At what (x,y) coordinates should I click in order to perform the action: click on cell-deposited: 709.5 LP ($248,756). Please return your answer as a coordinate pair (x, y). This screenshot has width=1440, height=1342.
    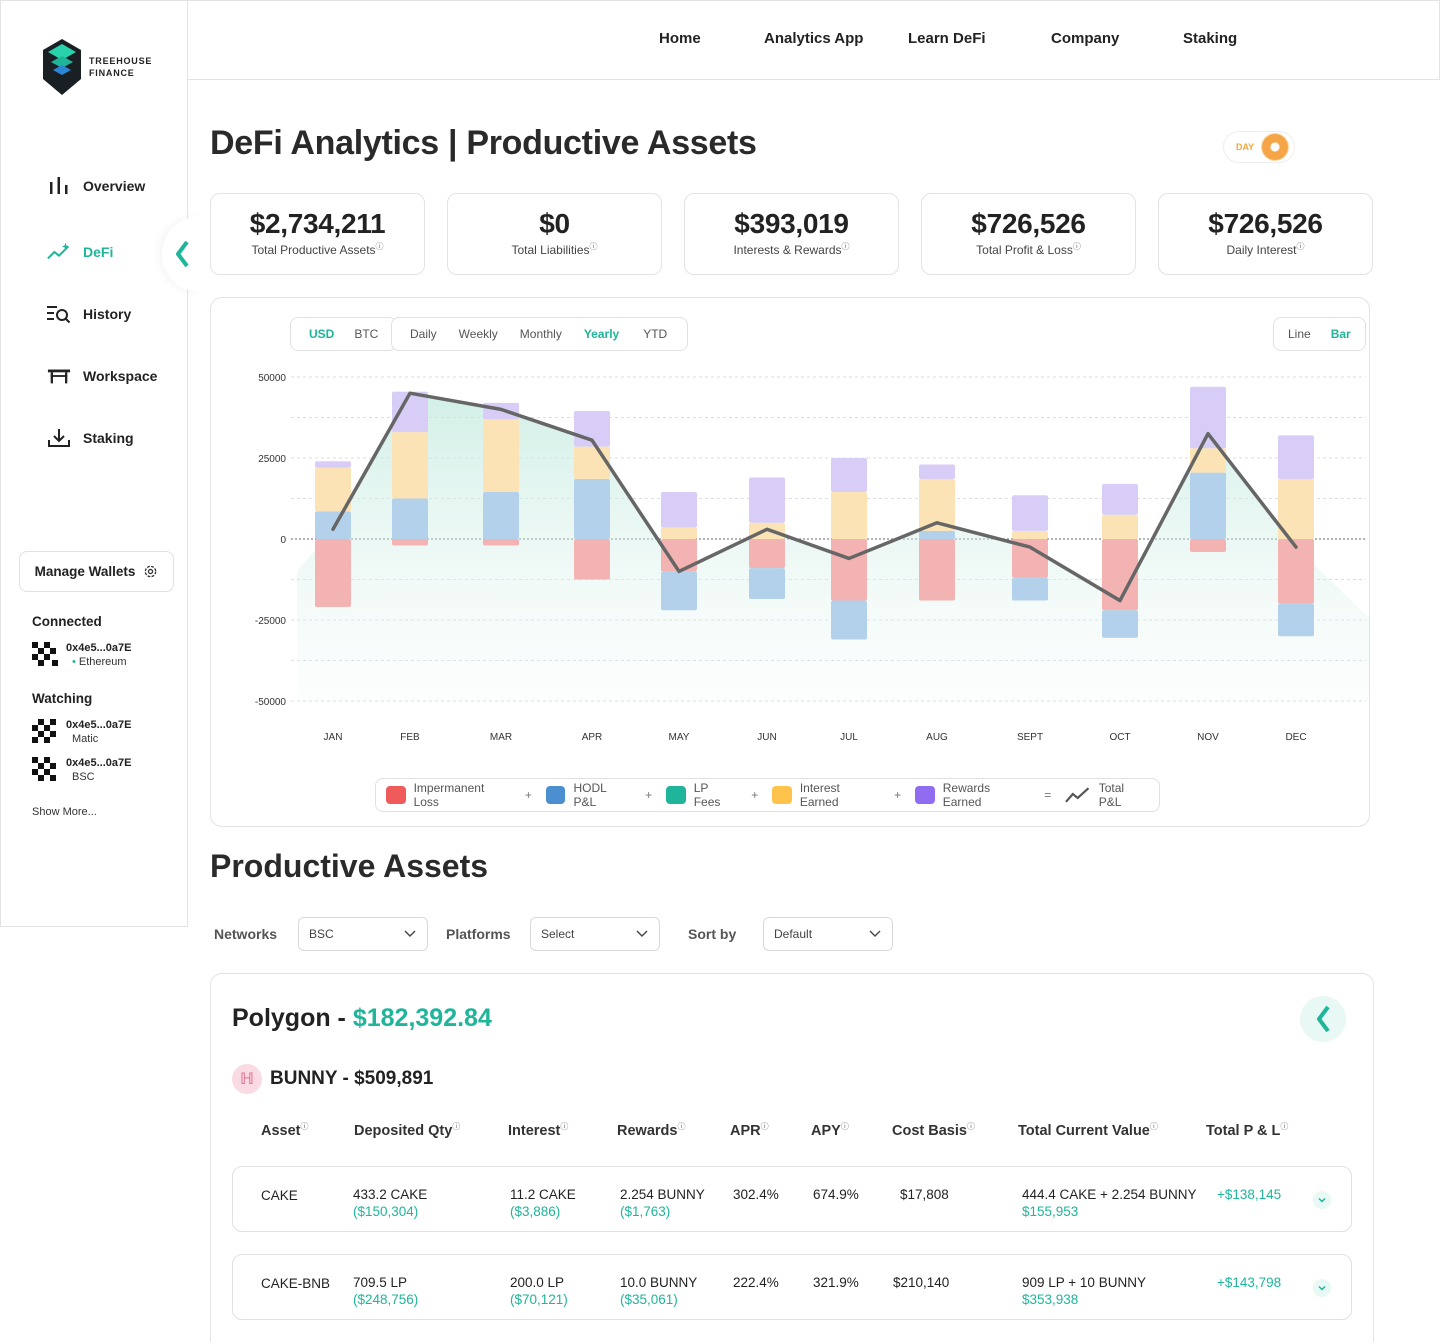
    Looking at the image, I should click on (386, 1291).